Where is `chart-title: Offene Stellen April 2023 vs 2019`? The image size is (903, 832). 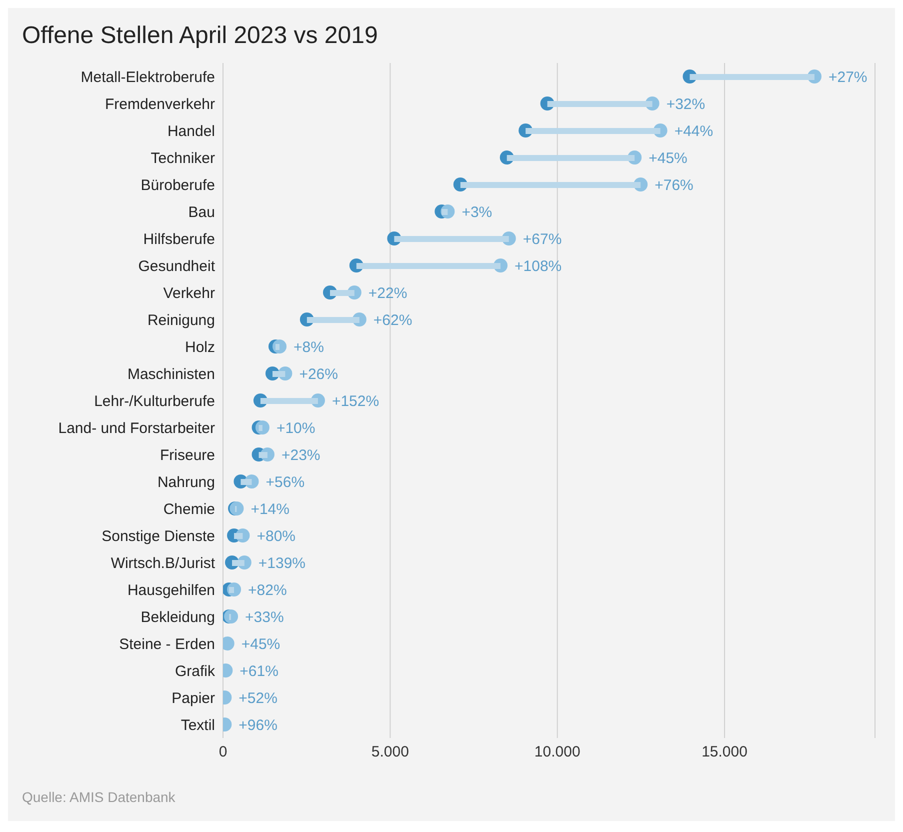 chart-title: Offene Stellen April 2023 vs 2019 is located at coordinates (200, 36).